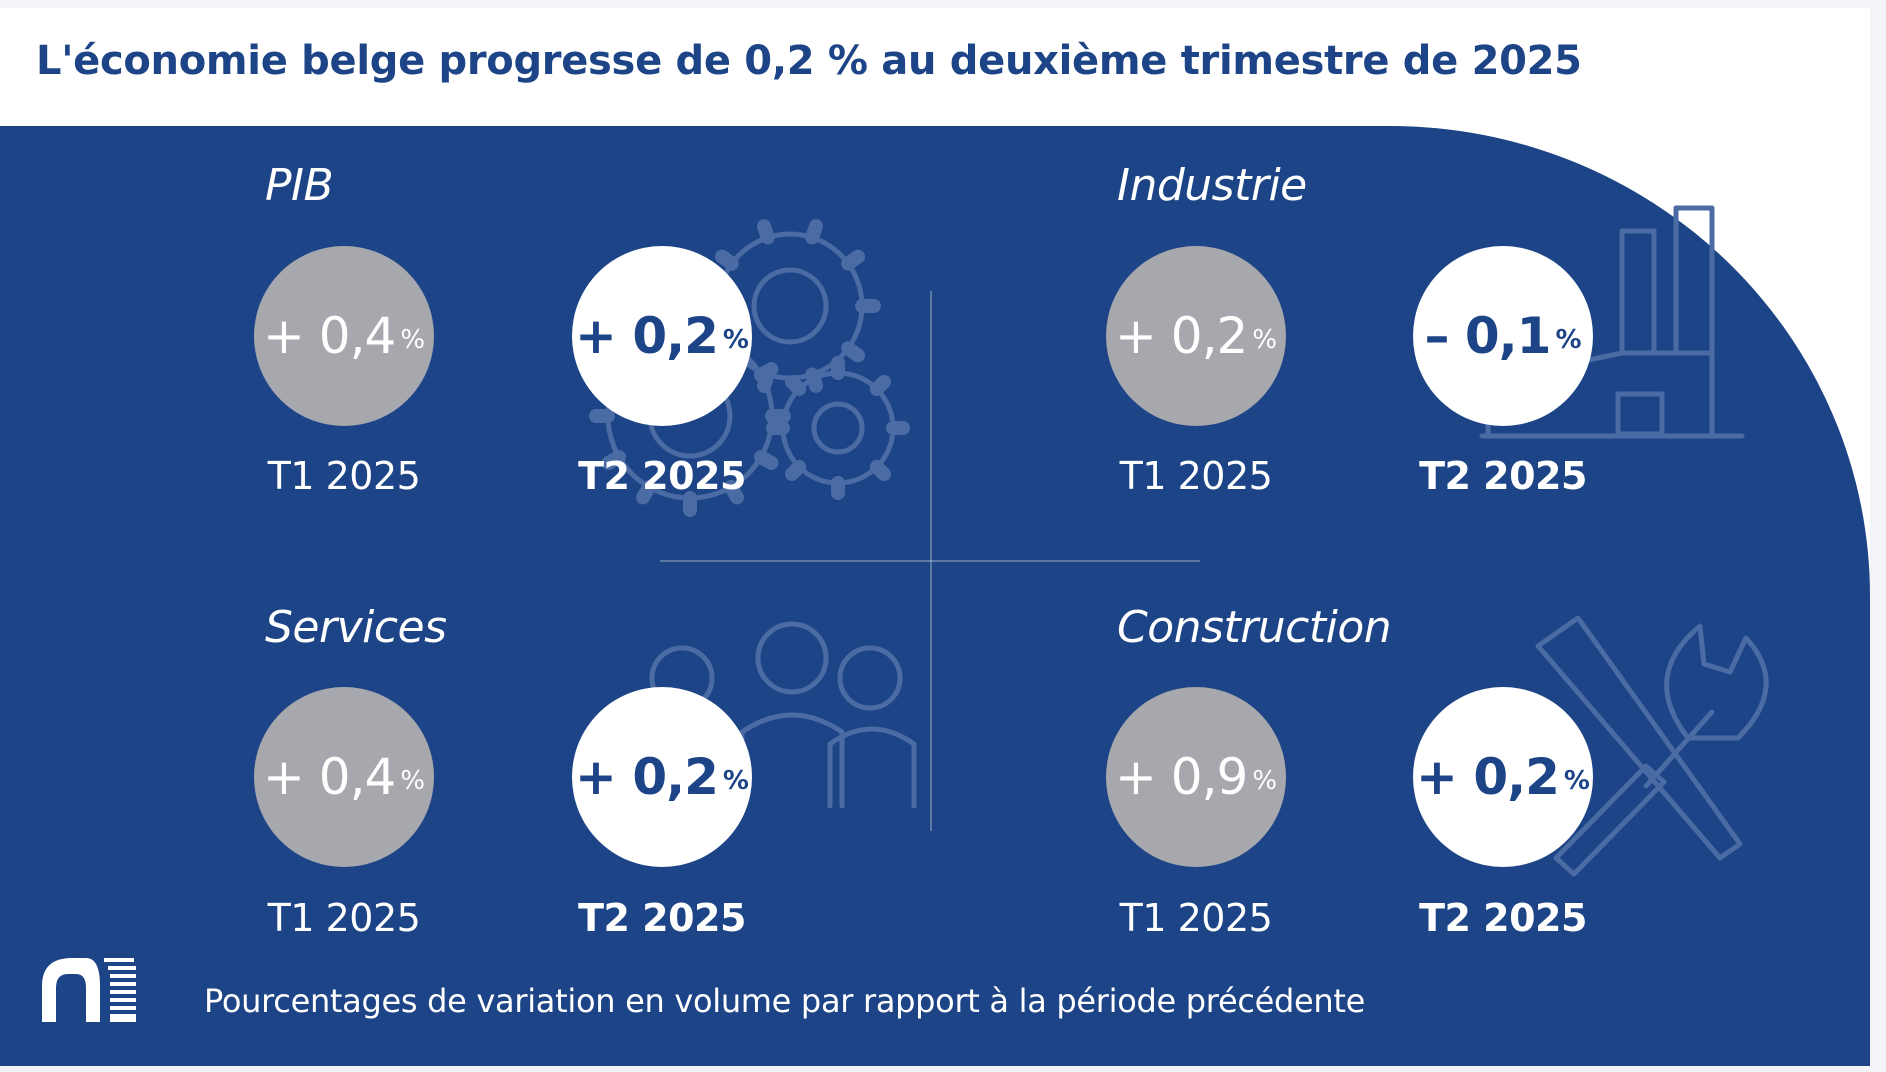 The image size is (1886, 1072). I want to click on construction-t1-bubble: + 0,9%, so click(1196, 777).